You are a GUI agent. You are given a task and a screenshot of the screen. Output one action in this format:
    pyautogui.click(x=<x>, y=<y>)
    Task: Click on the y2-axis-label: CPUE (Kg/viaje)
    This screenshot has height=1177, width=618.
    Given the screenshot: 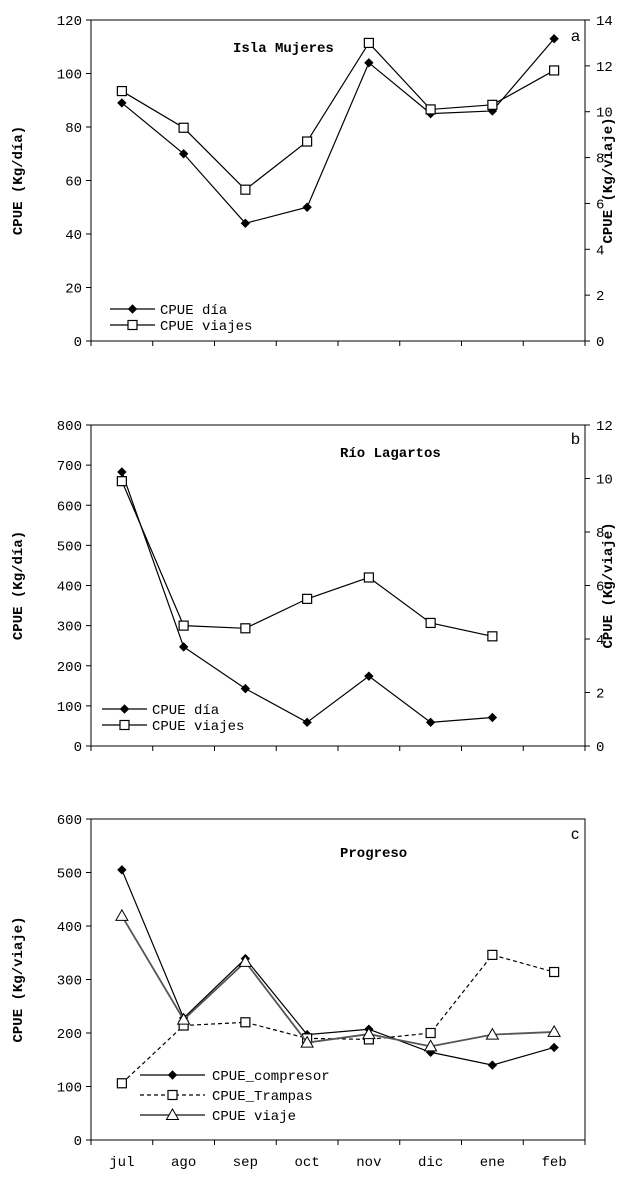 What is the action you would take?
    pyautogui.click(x=609, y=180)
    